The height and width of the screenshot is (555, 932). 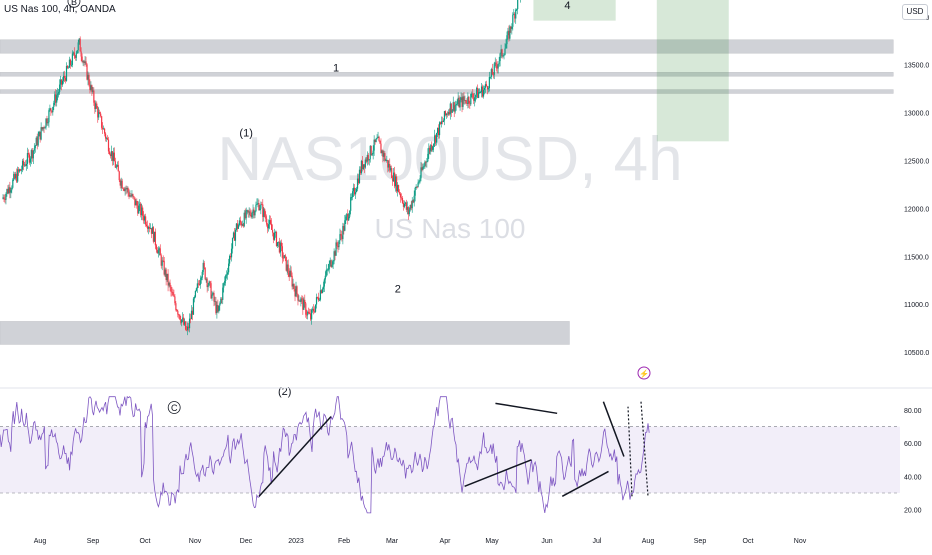 I want to click on y-tick-label: 12000.0, so click(x=916, y=209).